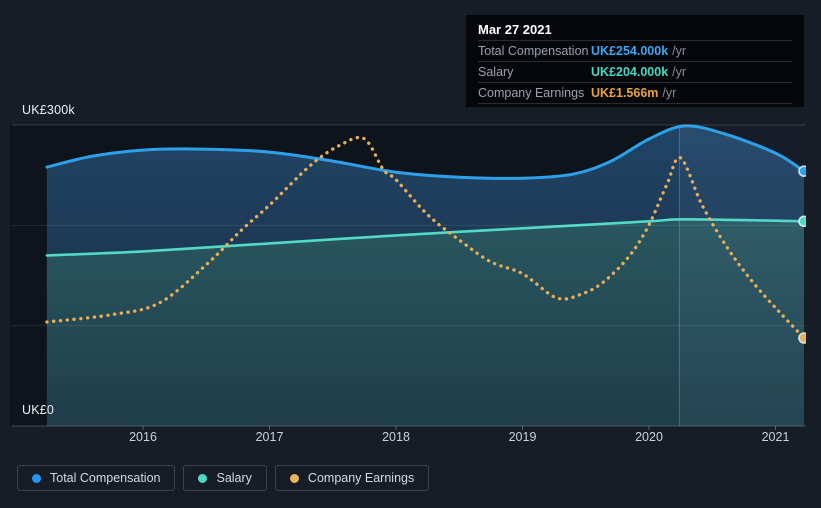 This screenshot has width=821, height=508. What do you see at coordinates (533, 51) in the screenshot?
I see `tooltip-row-label: Total Compensation` at bounding box center [533, 51].